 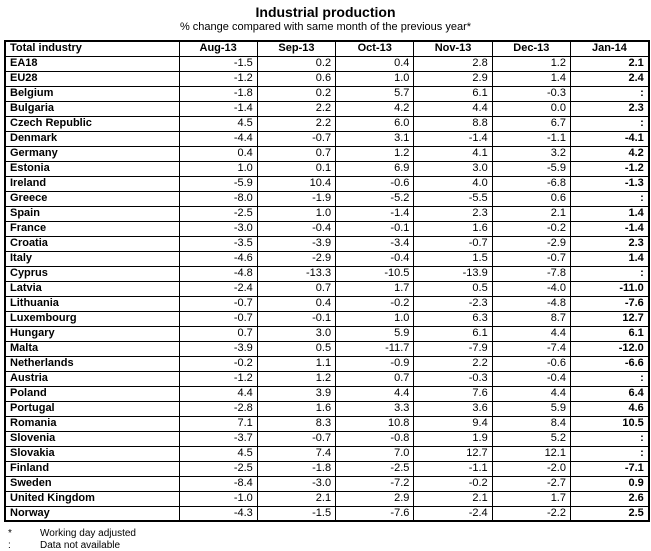 What do you see at coordinates (92, 198) in the screenshot?
I see `row-label: Greece` at bounding box center [92, 198].